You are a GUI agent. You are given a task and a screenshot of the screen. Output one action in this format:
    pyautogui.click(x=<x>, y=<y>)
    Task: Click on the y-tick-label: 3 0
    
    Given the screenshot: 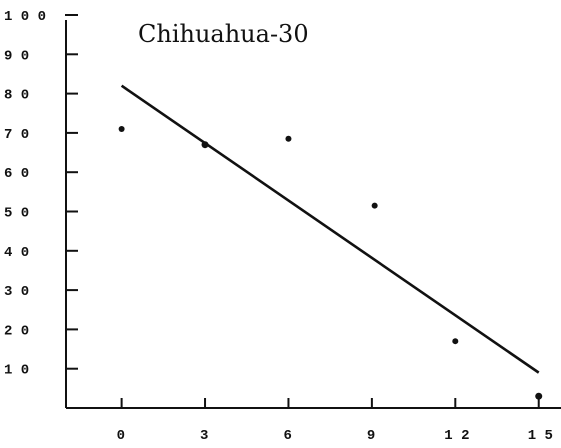 What is the action you would take?
    pyautogui.click(x=16, y=292)
    